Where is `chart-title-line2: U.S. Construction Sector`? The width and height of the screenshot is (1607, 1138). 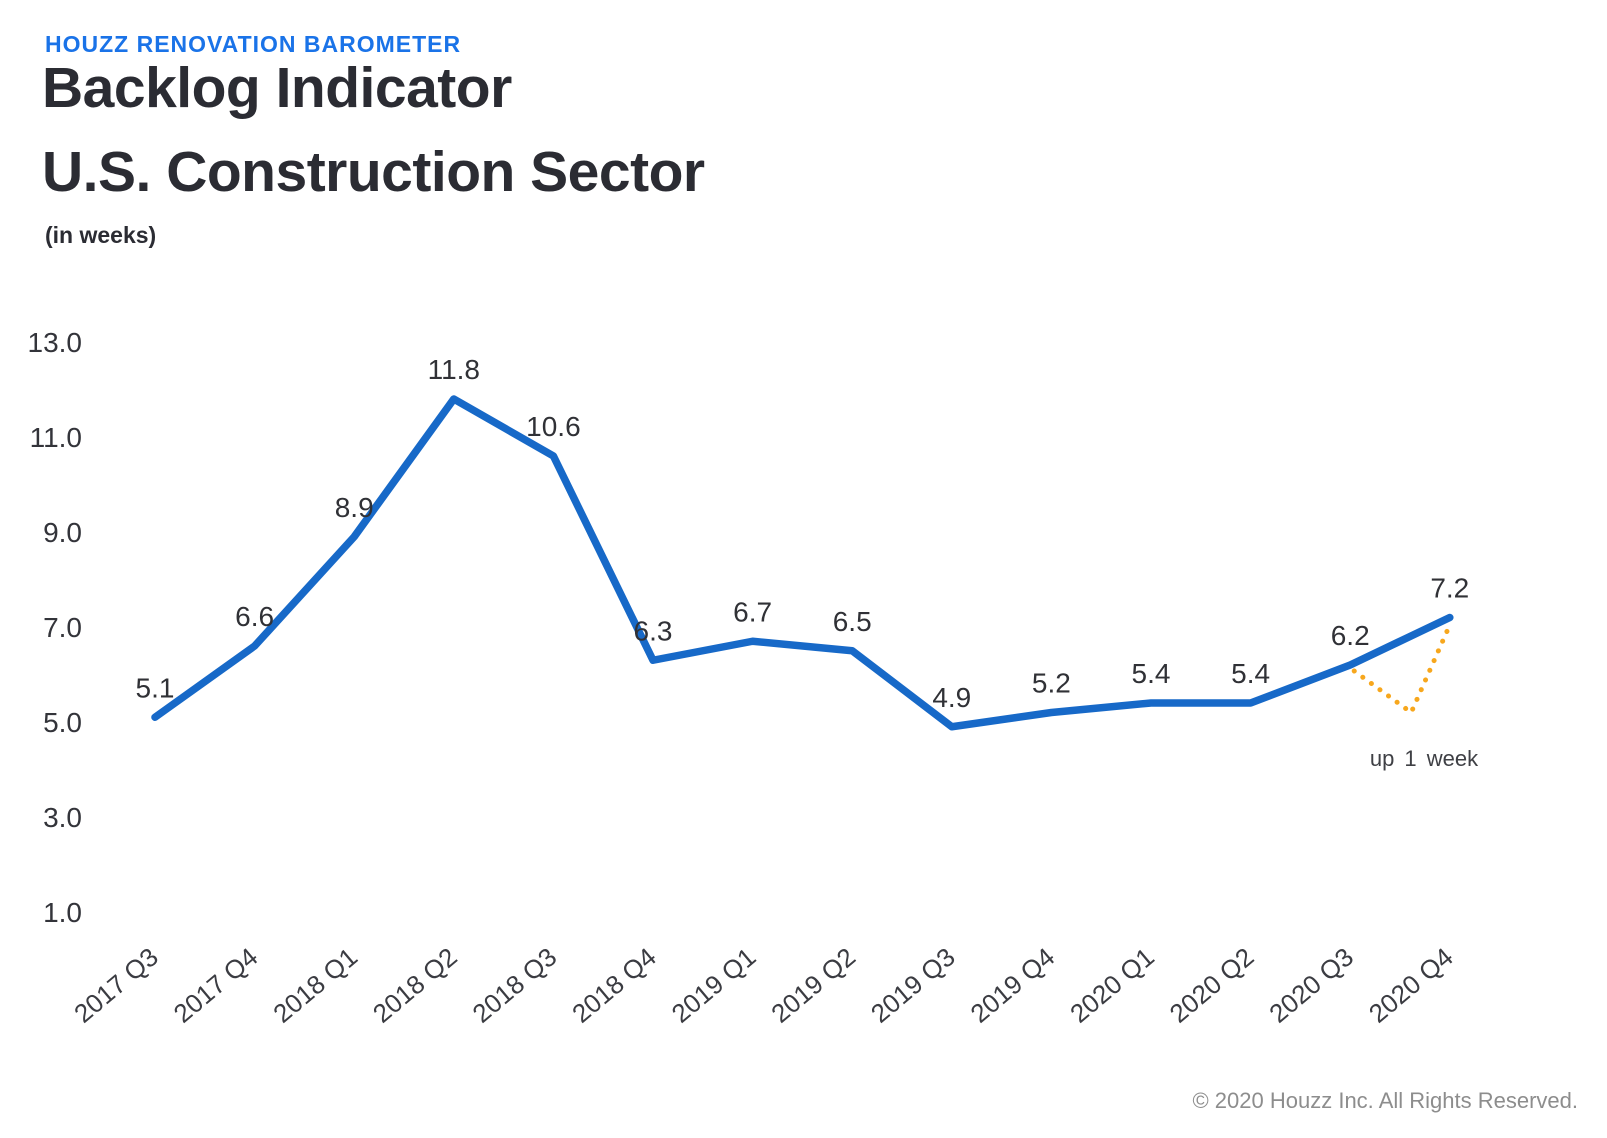 chart-title-line2: U.S. Construction Sector is located at coordinates (373, 172).